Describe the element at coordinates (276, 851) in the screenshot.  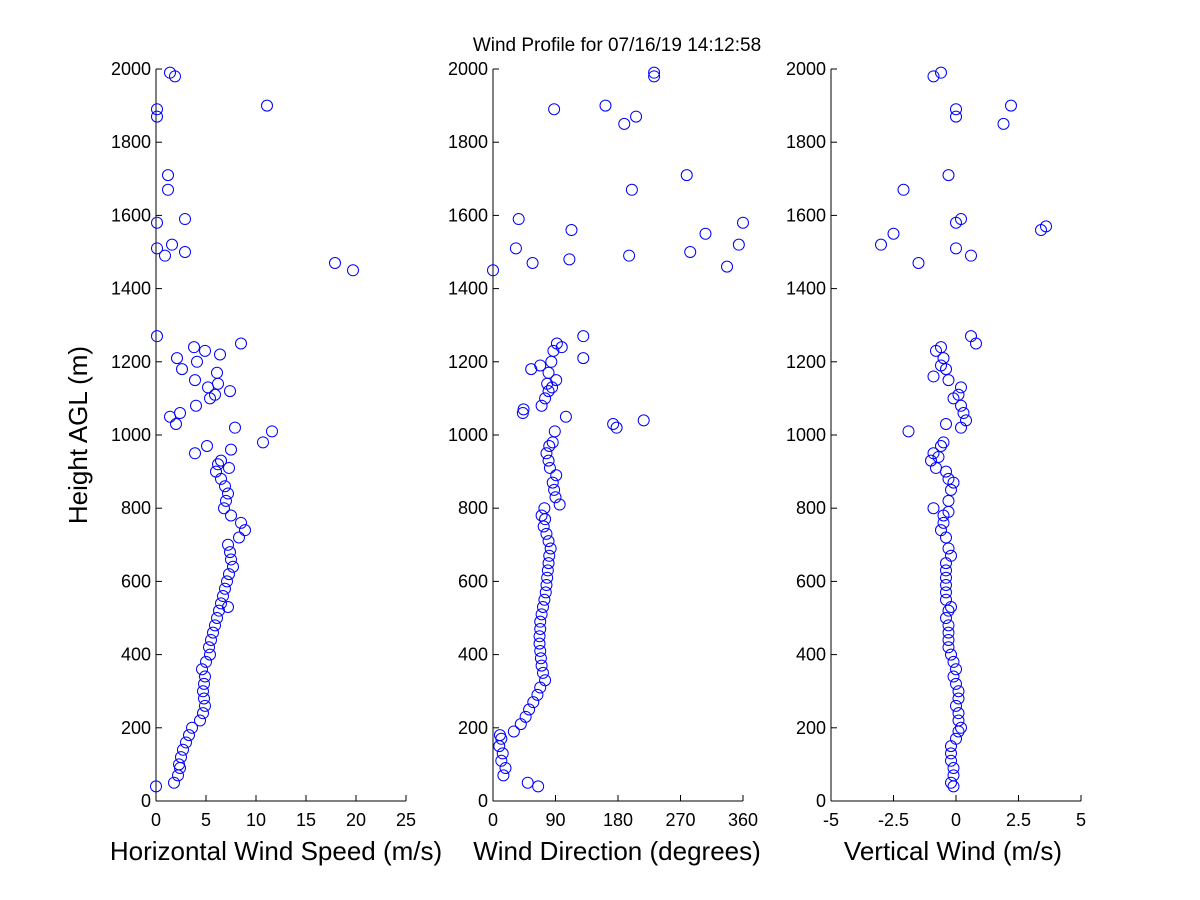
I see `x-axis-label-speed: Horizontal Wind Speed (m/s)` at that location.